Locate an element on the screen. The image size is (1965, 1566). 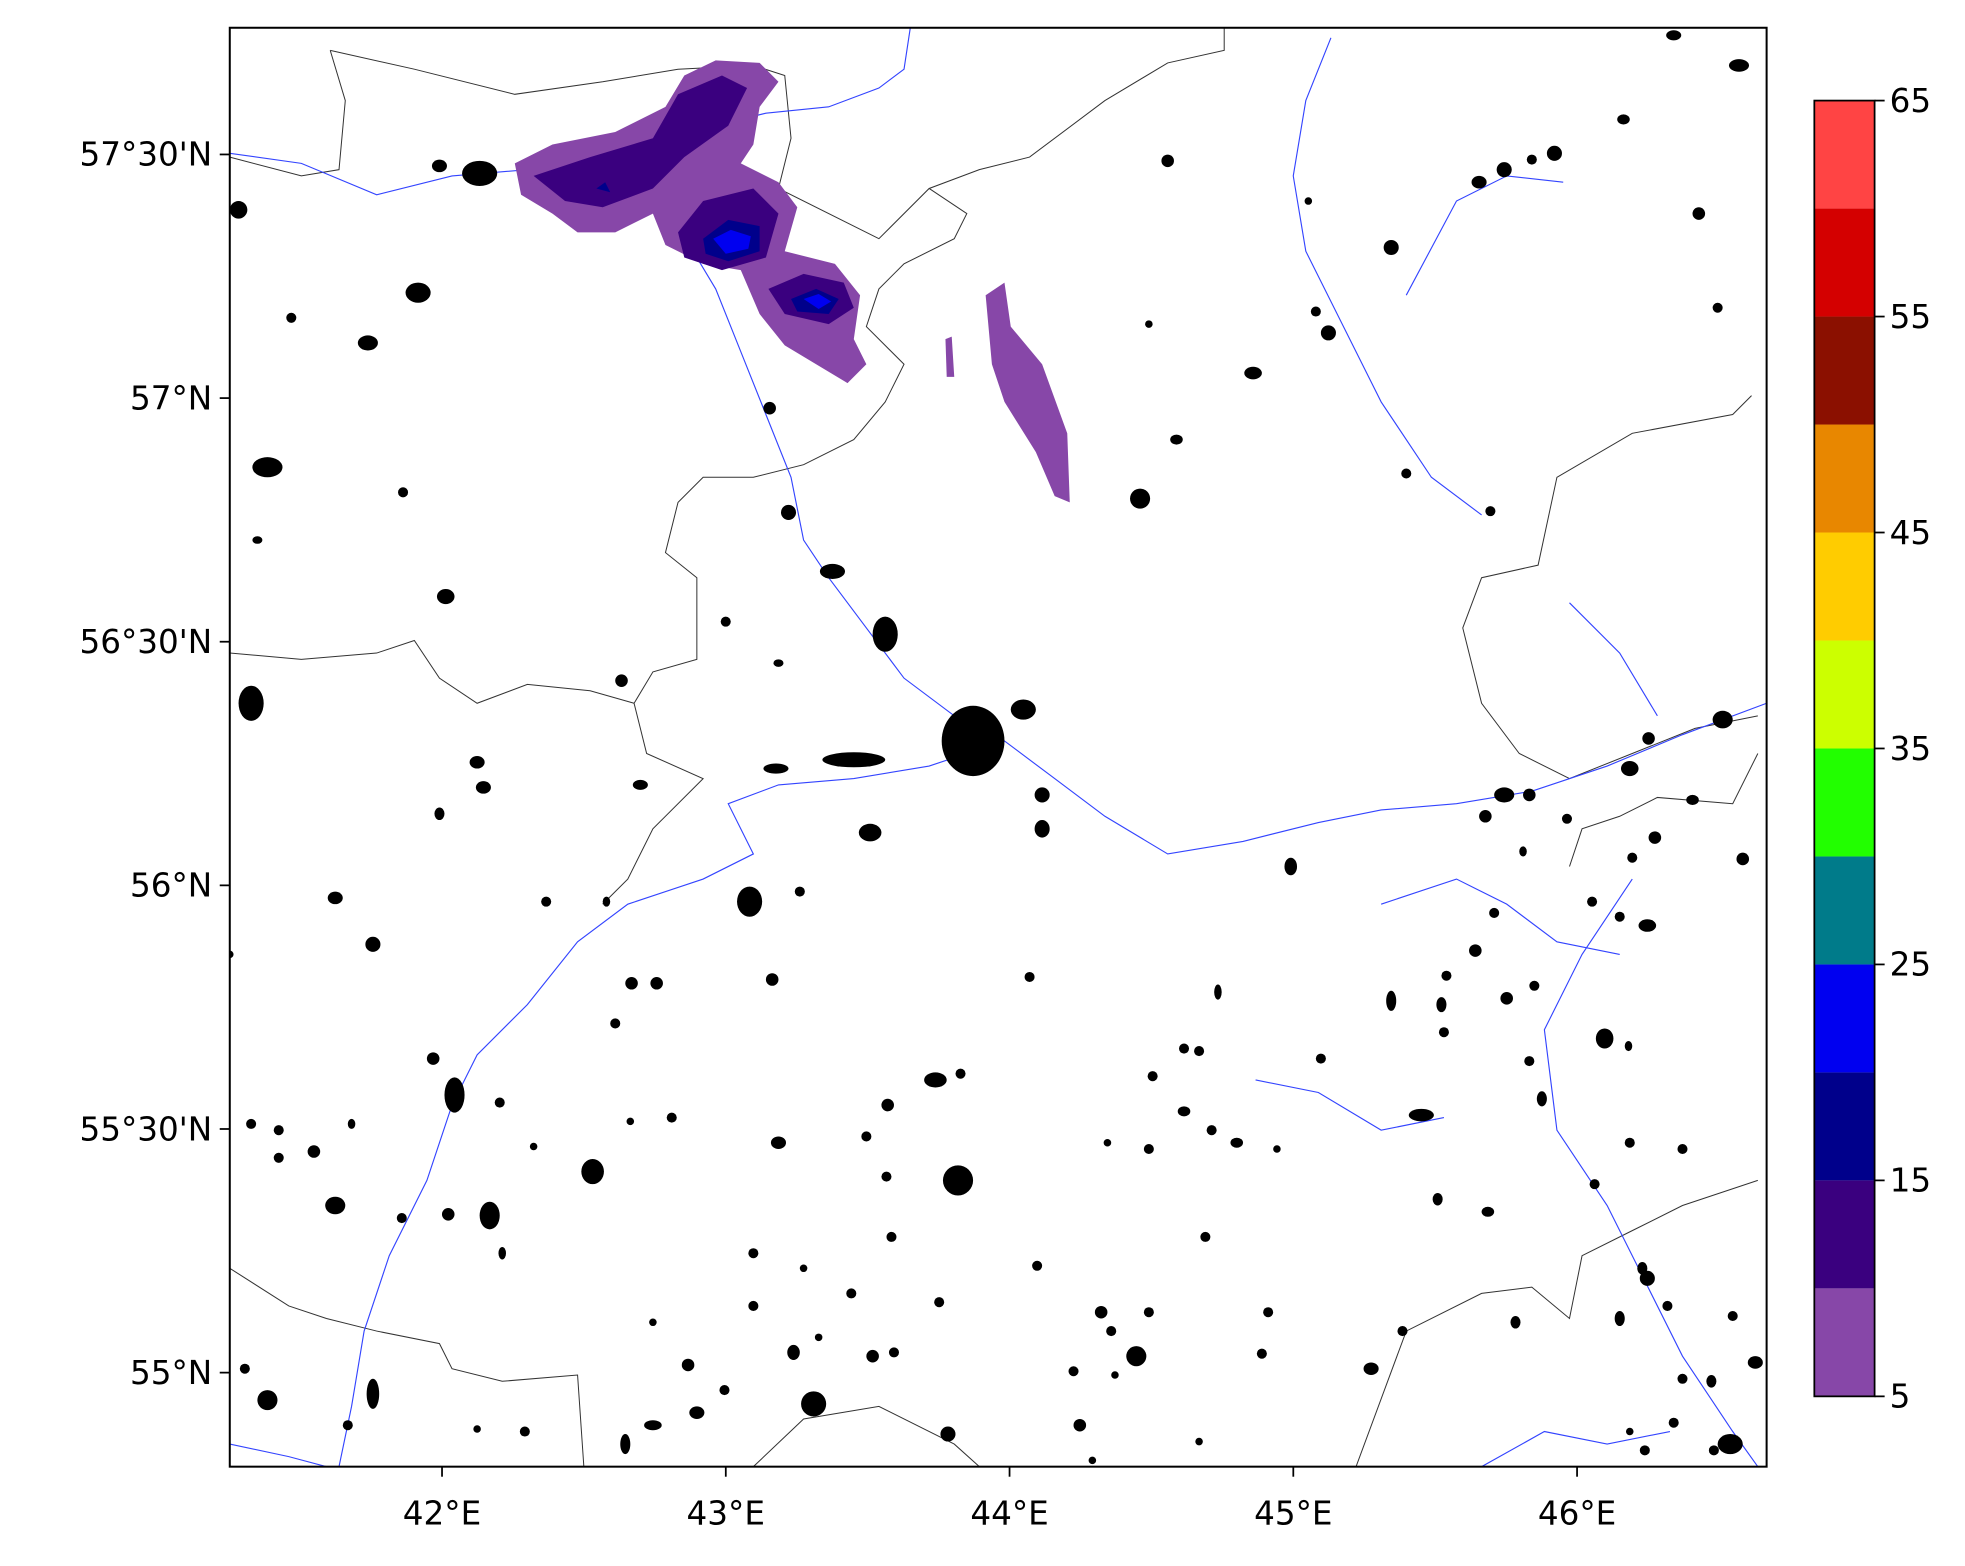
colorbar-tick-label: 25 is located at coordinates (1911, 965).